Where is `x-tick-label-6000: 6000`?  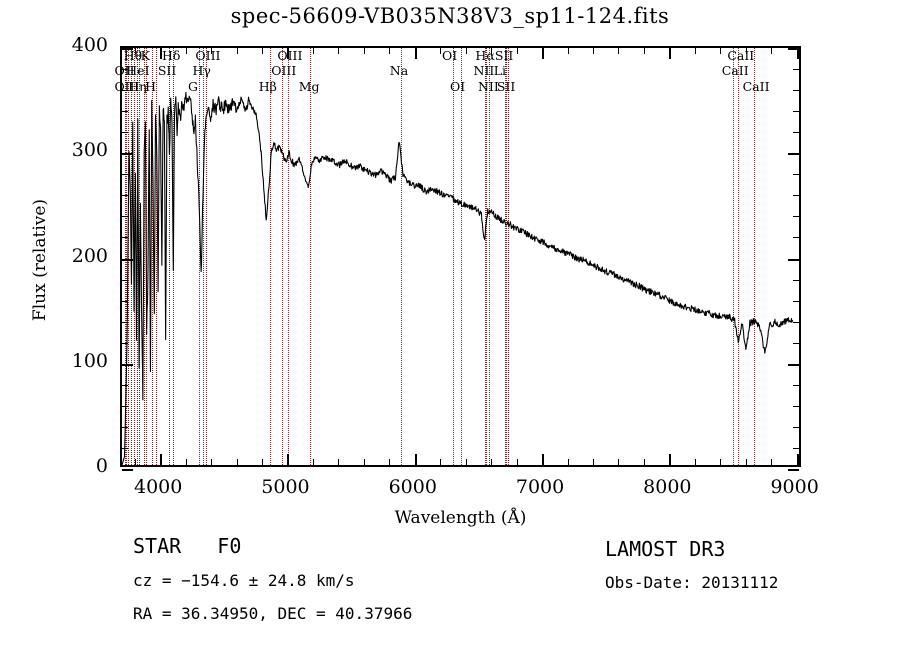 x-tick-label-6000: 6000 is located at coordinates (412, 487).